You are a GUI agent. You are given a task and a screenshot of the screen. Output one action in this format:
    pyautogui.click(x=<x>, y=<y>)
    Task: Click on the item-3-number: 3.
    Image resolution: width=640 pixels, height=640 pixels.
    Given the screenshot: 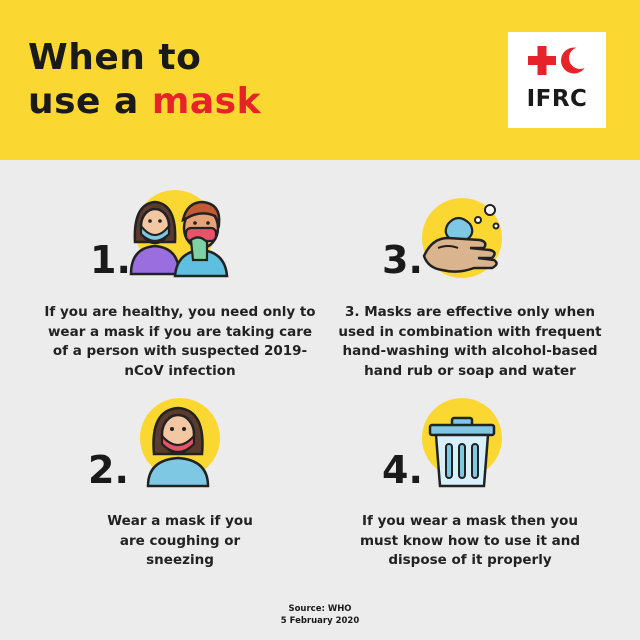 What is the action you would take?
    pyautogui.click(x=402, y=260)
    